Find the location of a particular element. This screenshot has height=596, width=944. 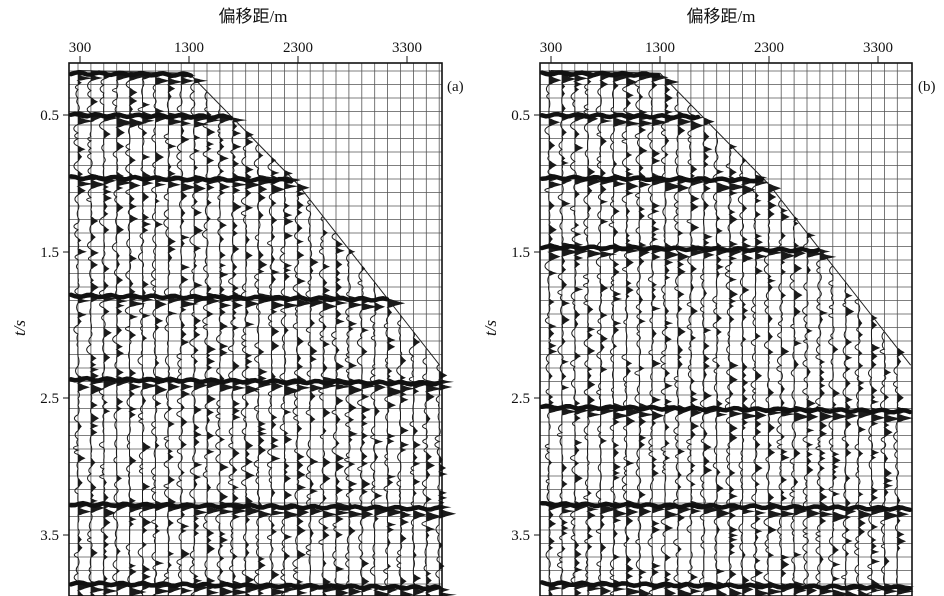

y-tick-label-b-3: 3.5 is located at coordinates (520, 536).